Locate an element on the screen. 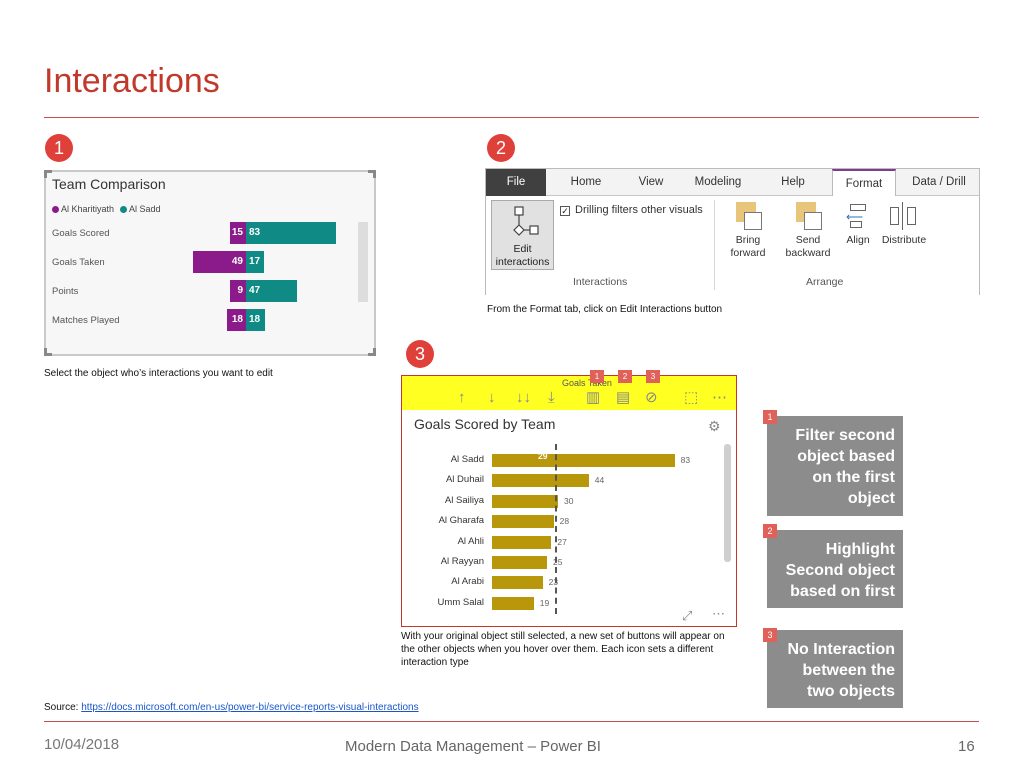  dashed-line-value: 29 is located at coordinates (543, 456).